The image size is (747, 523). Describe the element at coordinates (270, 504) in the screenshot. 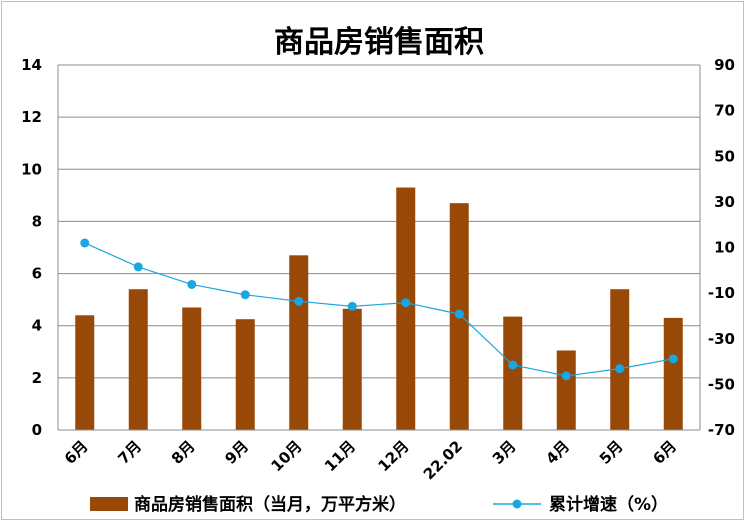

I see `legend-bar-label: 商品房销售面积（当月，万平方米）` at that location.